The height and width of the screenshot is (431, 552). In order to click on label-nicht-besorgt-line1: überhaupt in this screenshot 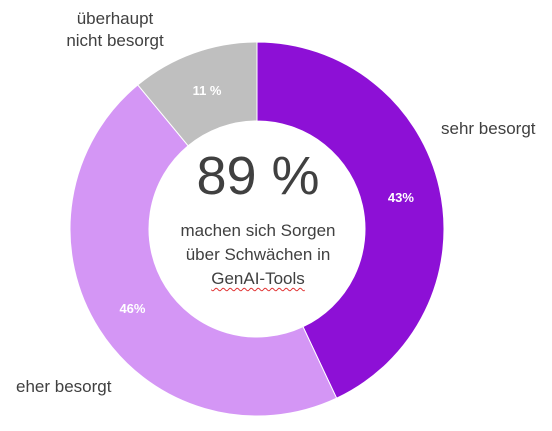, I will do `click(115, 18)`.